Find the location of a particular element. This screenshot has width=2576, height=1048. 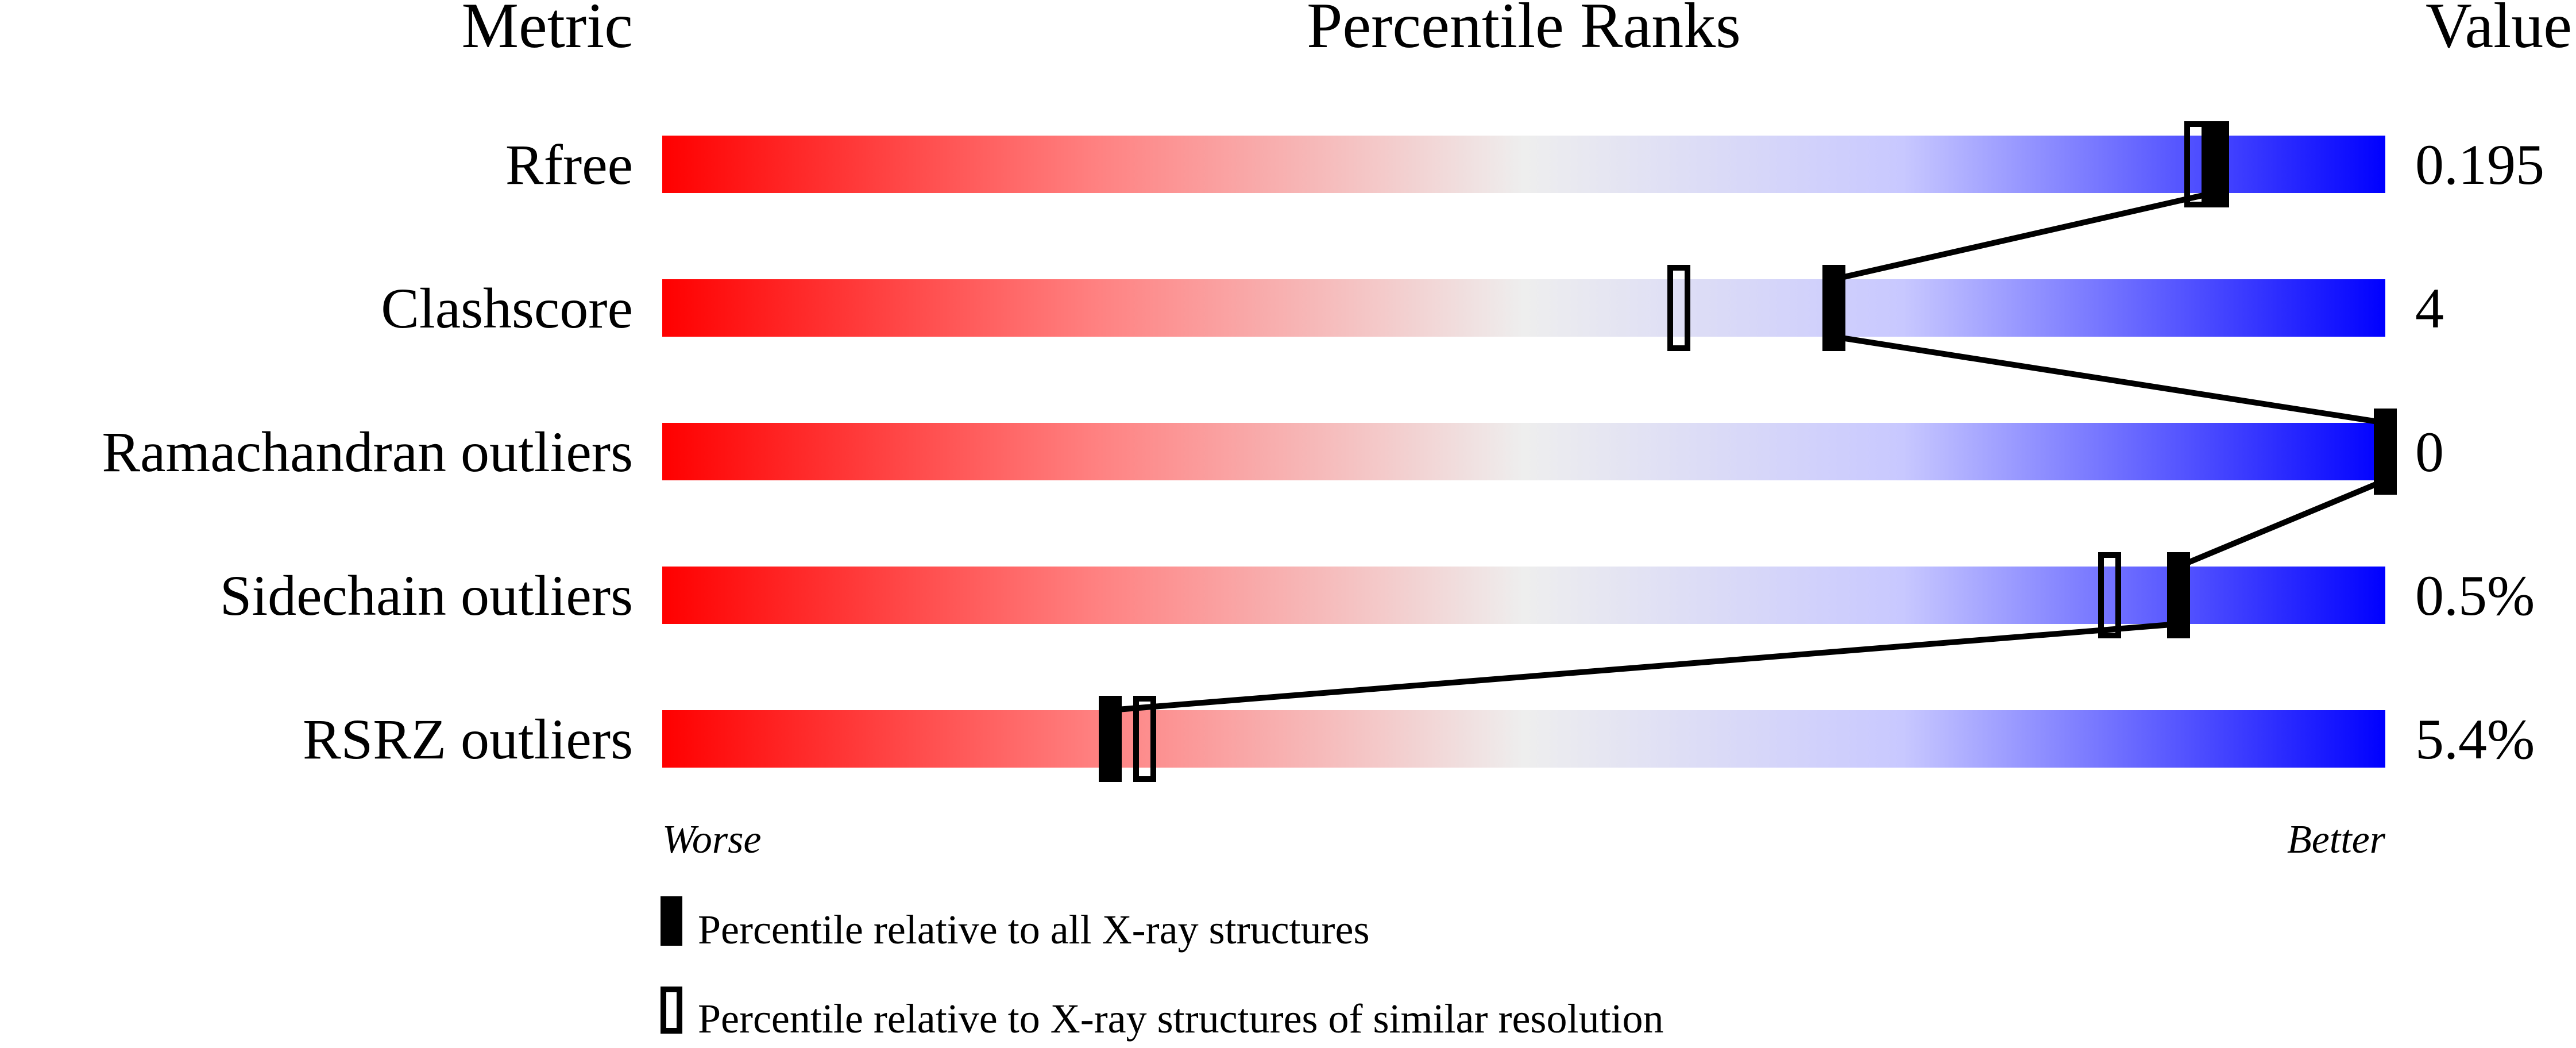

legend-filled-marker is located at coordinates (671, 921).